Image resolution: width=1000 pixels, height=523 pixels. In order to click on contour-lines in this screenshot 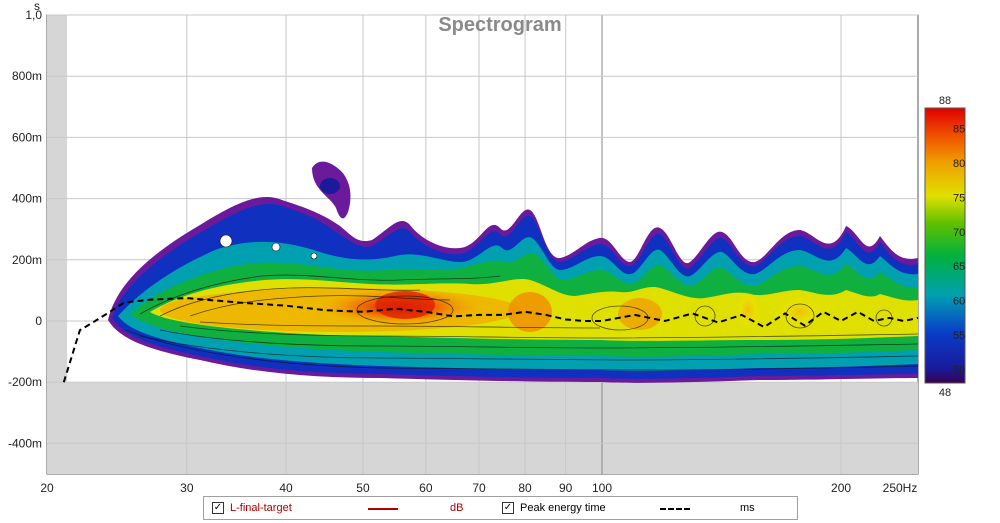, I will do `click(521, 322)`.